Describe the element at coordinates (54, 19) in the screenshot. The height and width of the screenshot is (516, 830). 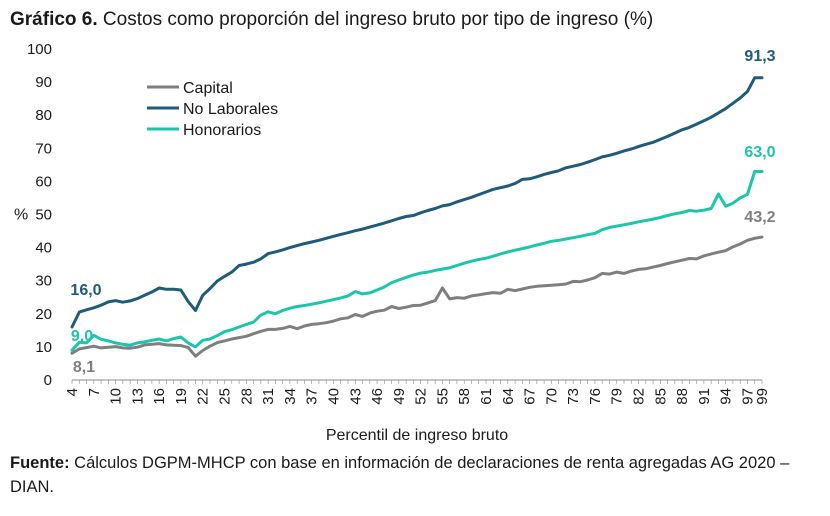
I see `chart-title-prefix: Gráfico 6.` at that location.